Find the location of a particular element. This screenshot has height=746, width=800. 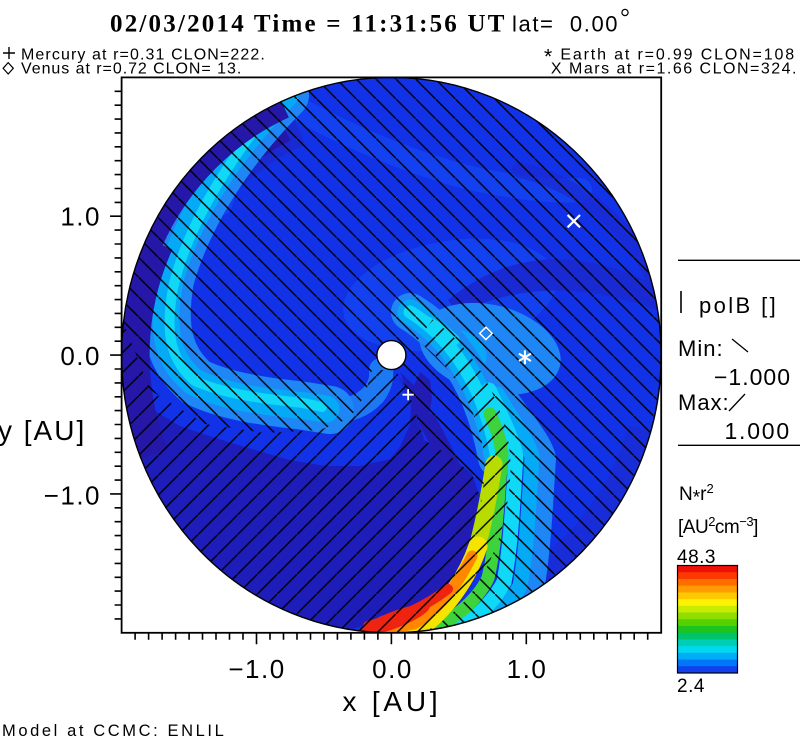

svg-text: * Earth at r=0.99 CLON=108 is located at coordinates (670, 57).